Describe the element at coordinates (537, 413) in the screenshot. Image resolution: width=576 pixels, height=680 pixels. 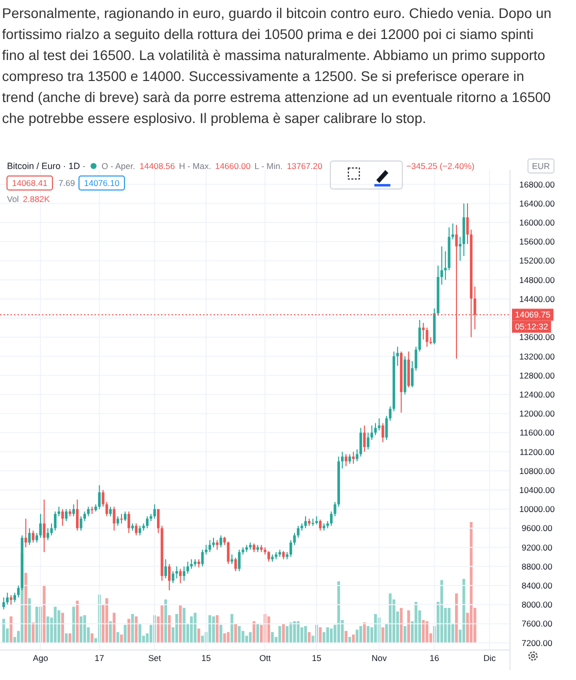
I see `y-tick-label: 12000.00` at that location.